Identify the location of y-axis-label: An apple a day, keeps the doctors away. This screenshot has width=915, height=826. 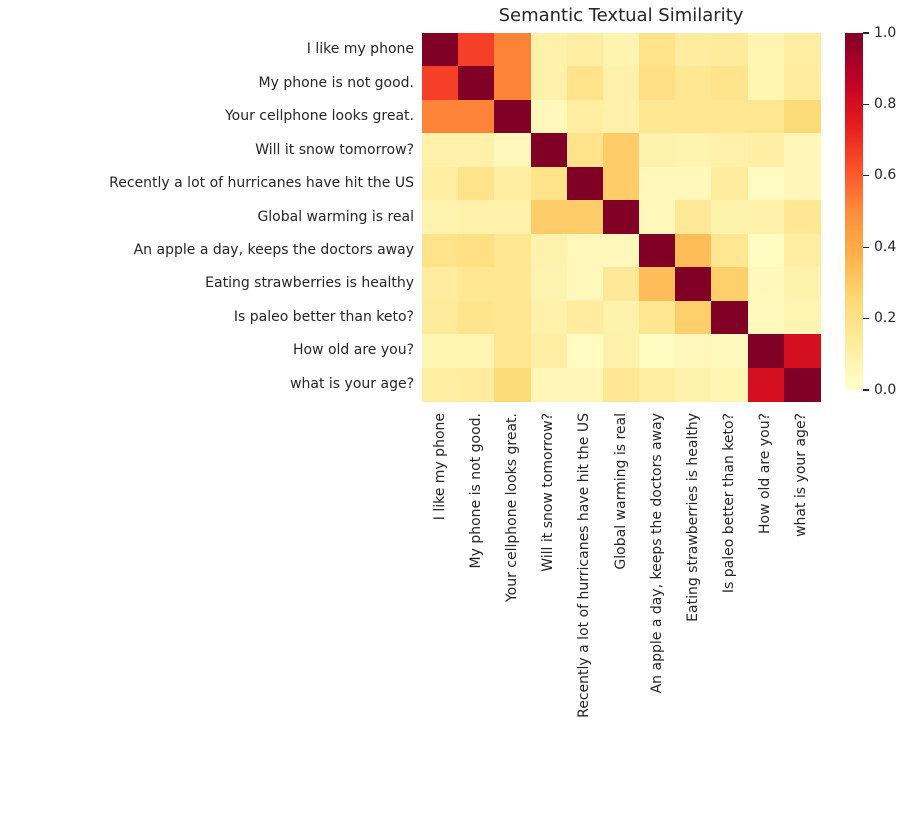
(273, 249).